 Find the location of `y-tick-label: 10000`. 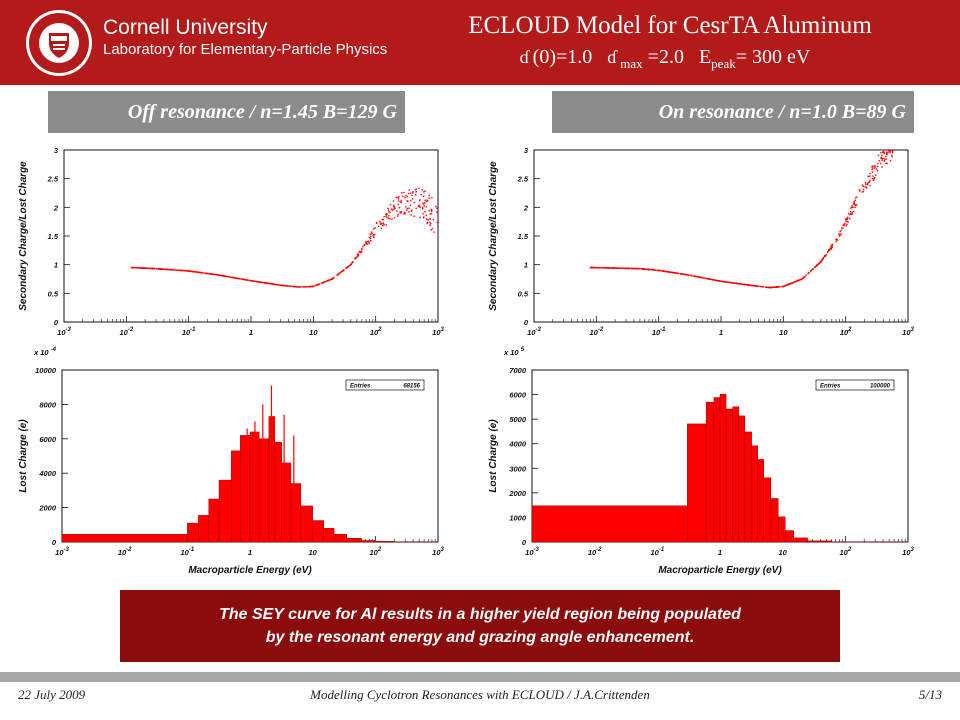

y-tick-label: 10000 is located at coordinates (46, 370).